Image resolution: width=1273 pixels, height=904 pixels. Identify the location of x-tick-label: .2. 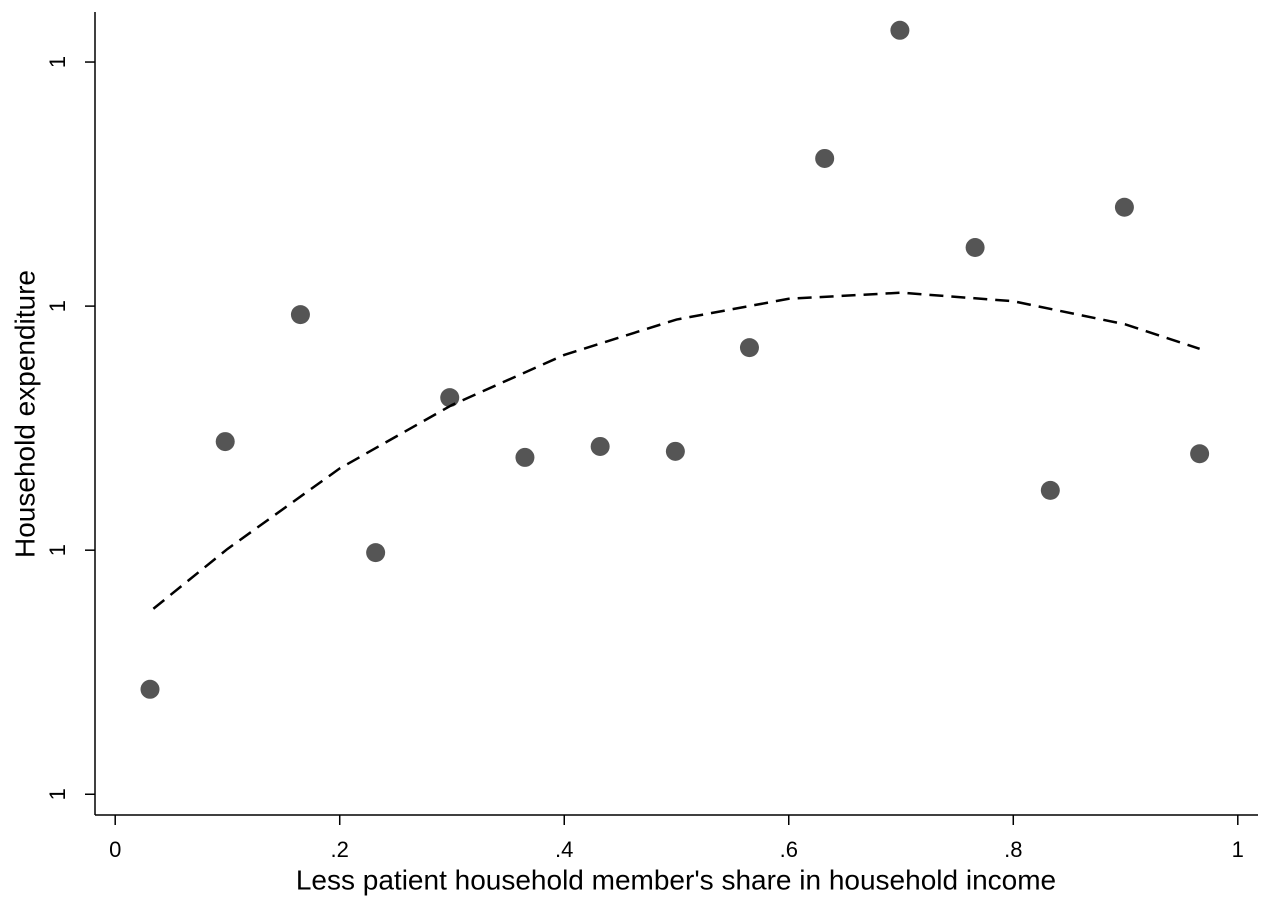
(340, 849).